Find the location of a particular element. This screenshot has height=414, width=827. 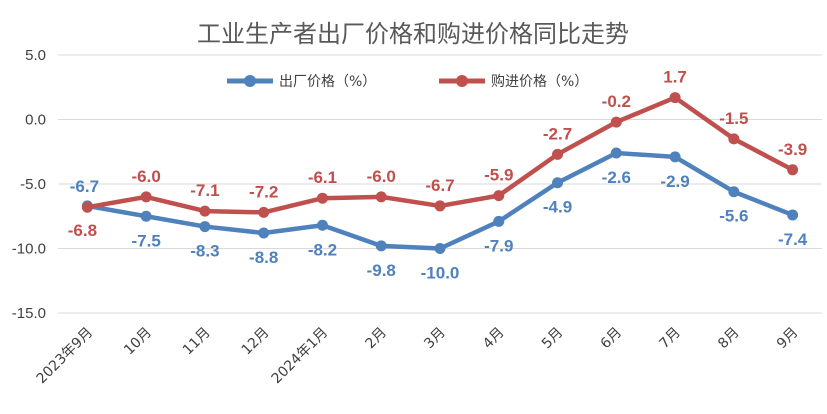

data-label-purchase: -7.1 is located at coordinates (204, 190).